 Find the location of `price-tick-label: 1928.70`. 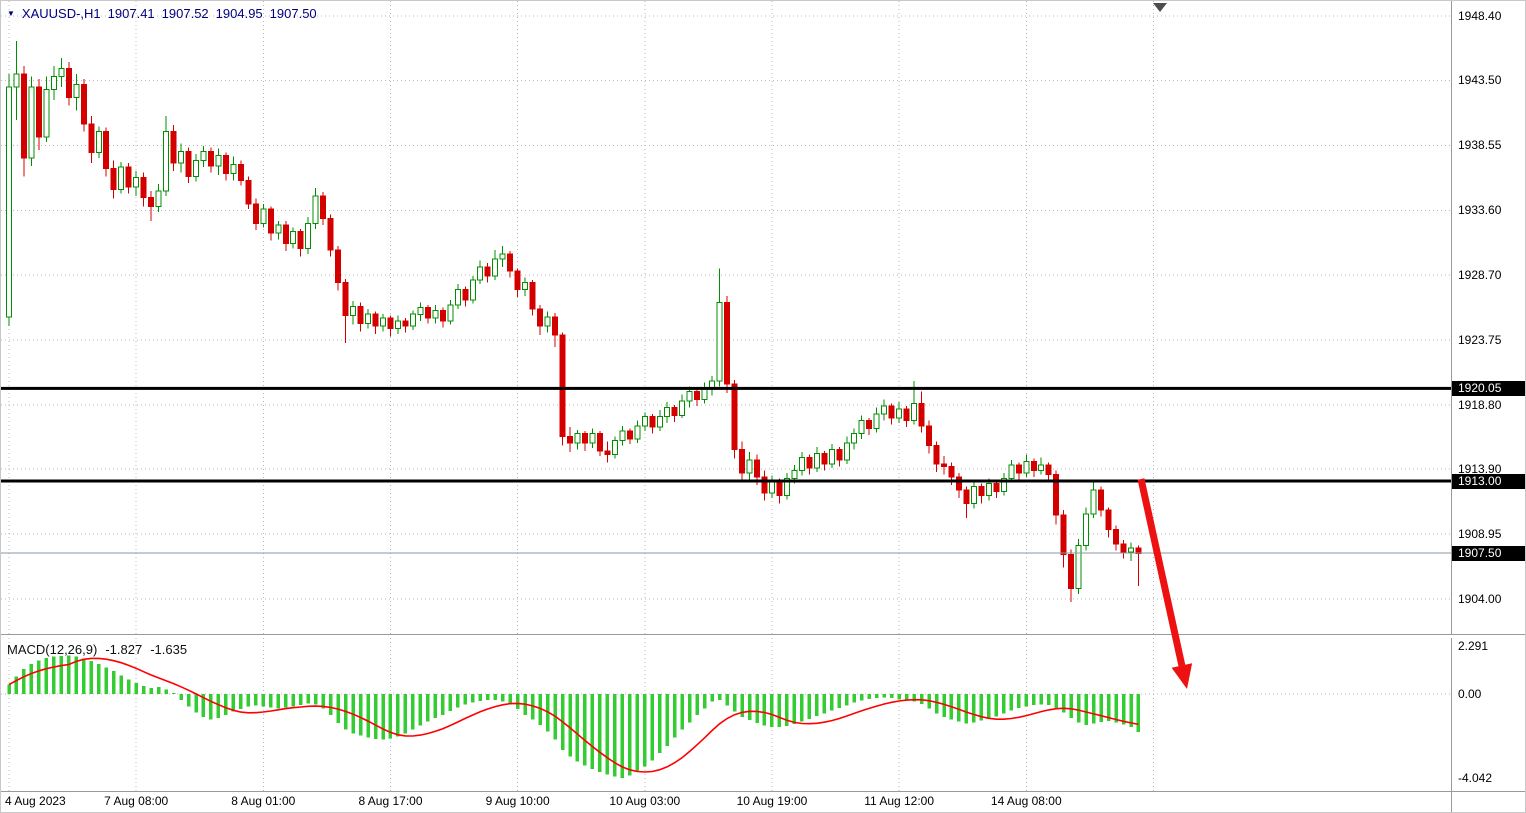

price-tick-label: 1928.70 is located at coordinates (1480, 274).